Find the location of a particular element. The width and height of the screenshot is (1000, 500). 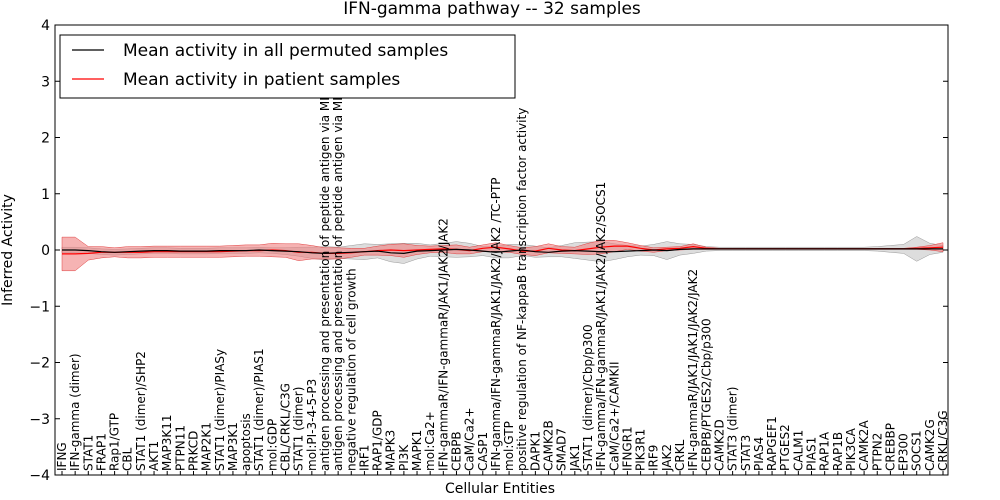

x-tick-label: STAT1 (dimer)/SHP2 is located at coordinates (141, 411).